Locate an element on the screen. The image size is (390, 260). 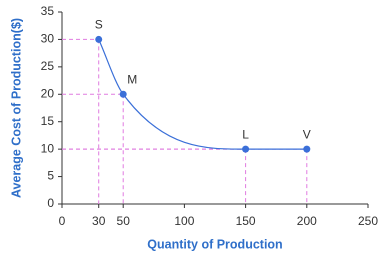
x-tick-label: 30 is located at coordinates (99, 221).